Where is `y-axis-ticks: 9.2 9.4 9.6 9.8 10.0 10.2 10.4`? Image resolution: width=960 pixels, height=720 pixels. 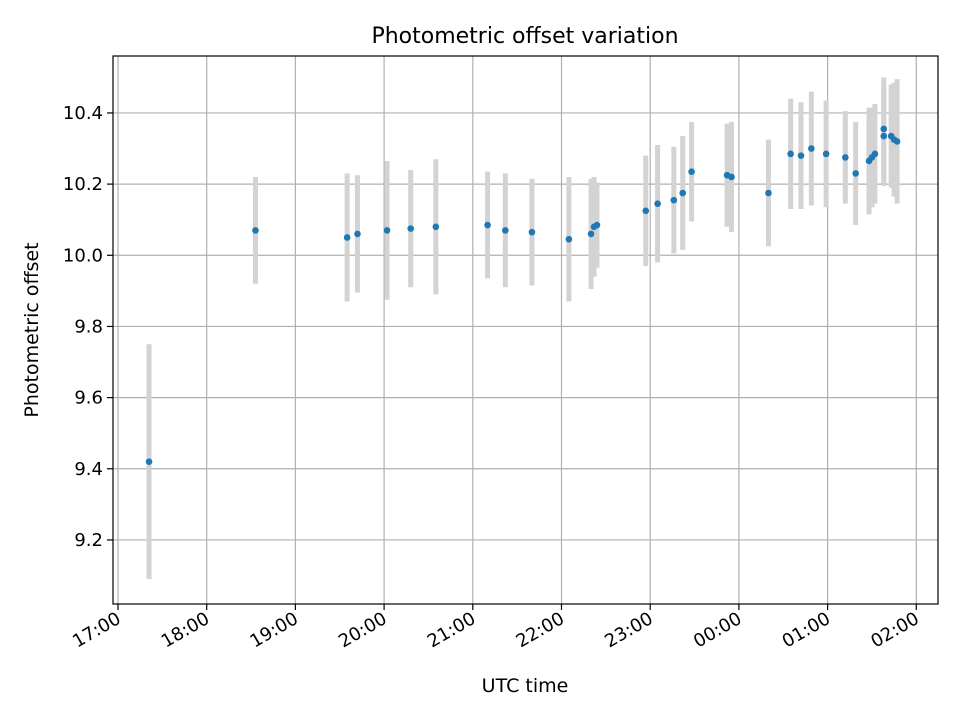
y-axis-ticks: 9.2 9.4 9.6 9.8 10.0 10.2 10.4 is located at coordinates (88, 327).